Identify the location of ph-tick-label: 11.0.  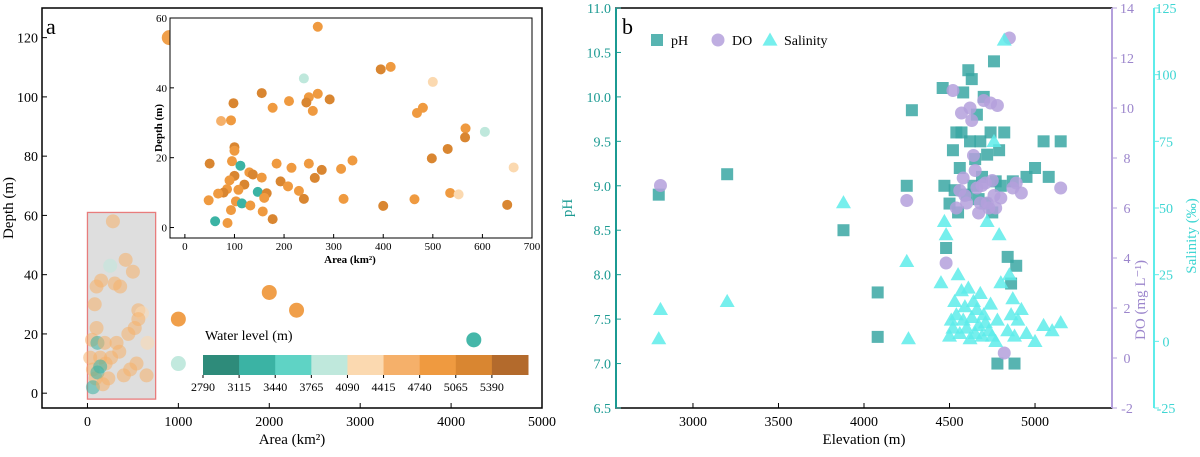
(599, 9).